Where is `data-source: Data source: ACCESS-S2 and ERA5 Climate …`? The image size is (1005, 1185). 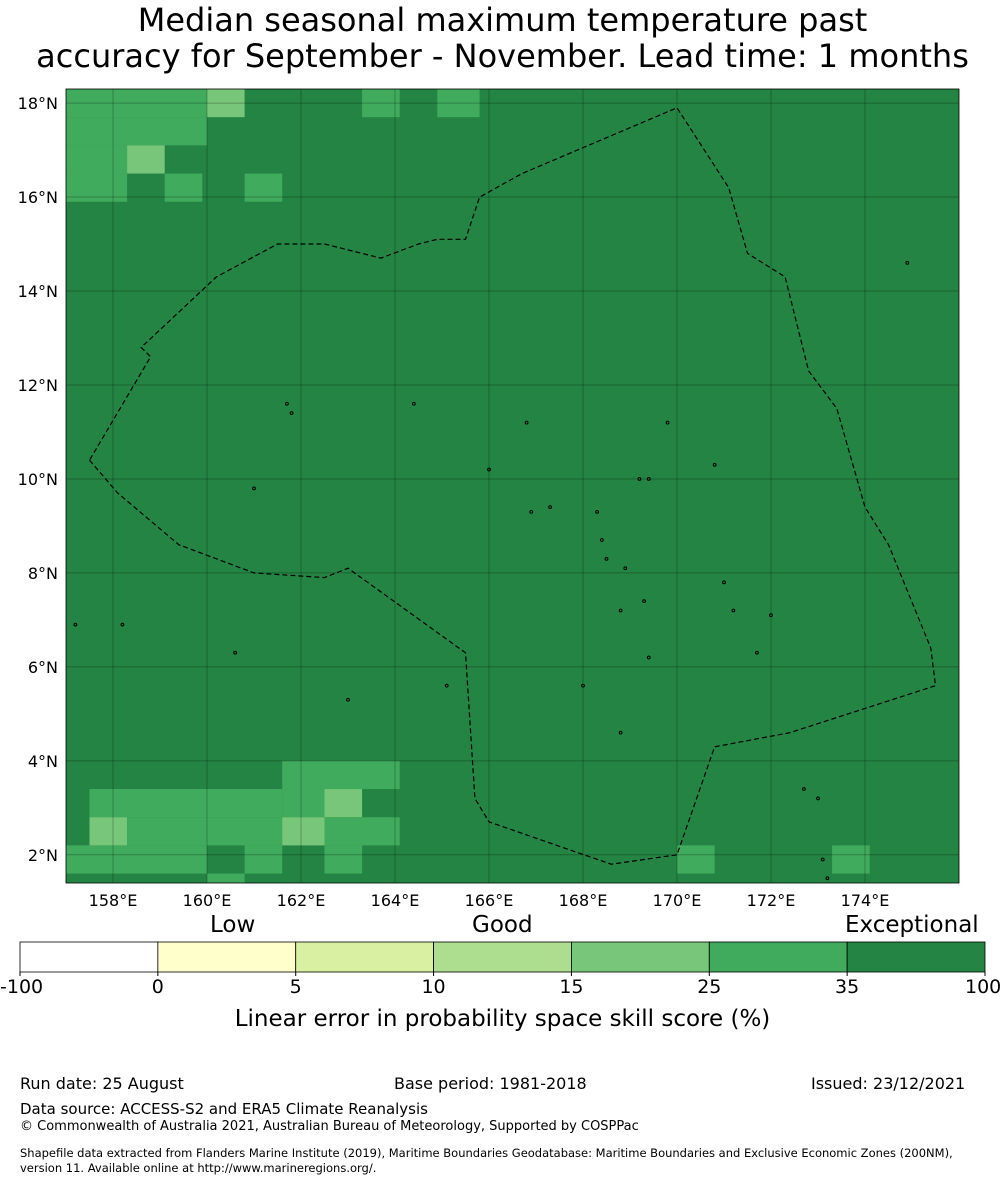
data-source: Data source: ACCESS-S2 and ERA5 Climate … is located at coordinates (224, 1109).